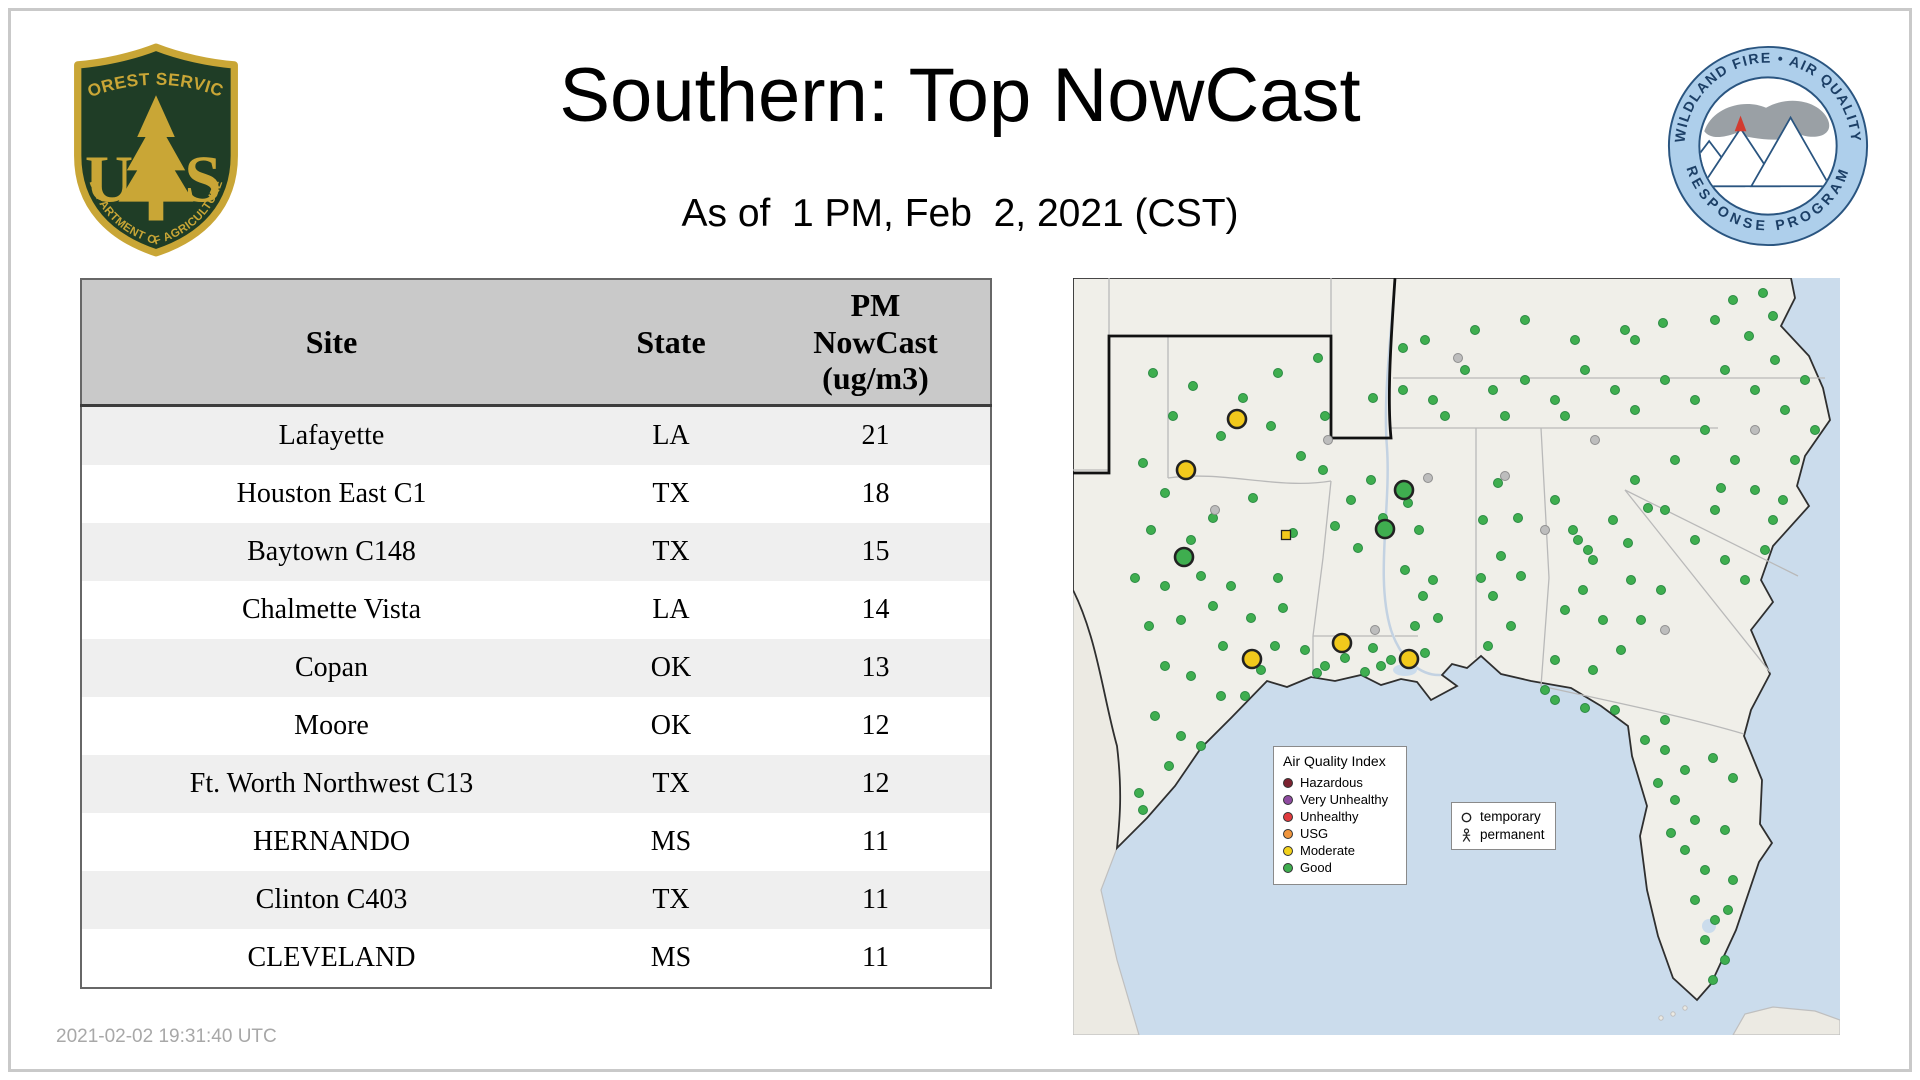 The width and height of the screenshot is (1920, 1080). What do you see at coordinates (1329, 816) in the screenshot?
I see `aqi-legend-label: Unhealthy` at bounding box center [1329, 816].